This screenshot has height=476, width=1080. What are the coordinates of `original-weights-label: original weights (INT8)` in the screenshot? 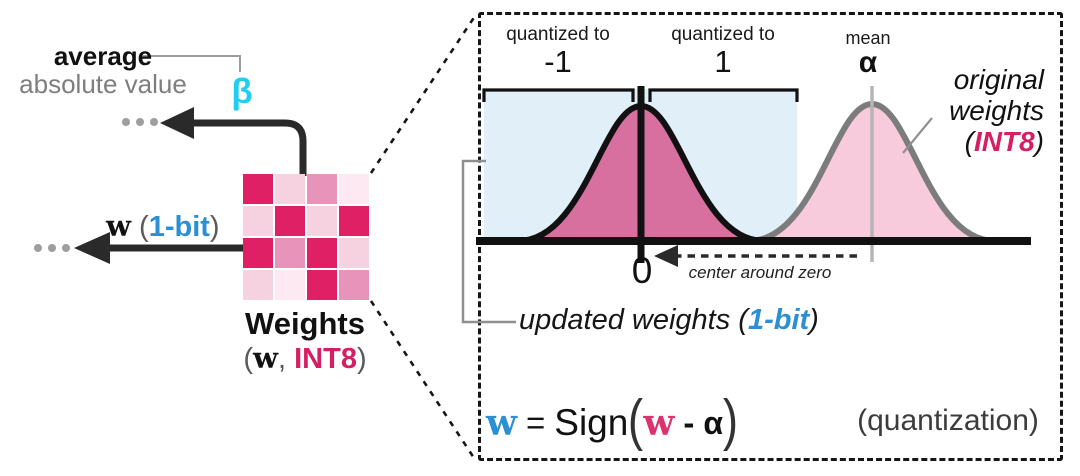 It's located at (970, 110).